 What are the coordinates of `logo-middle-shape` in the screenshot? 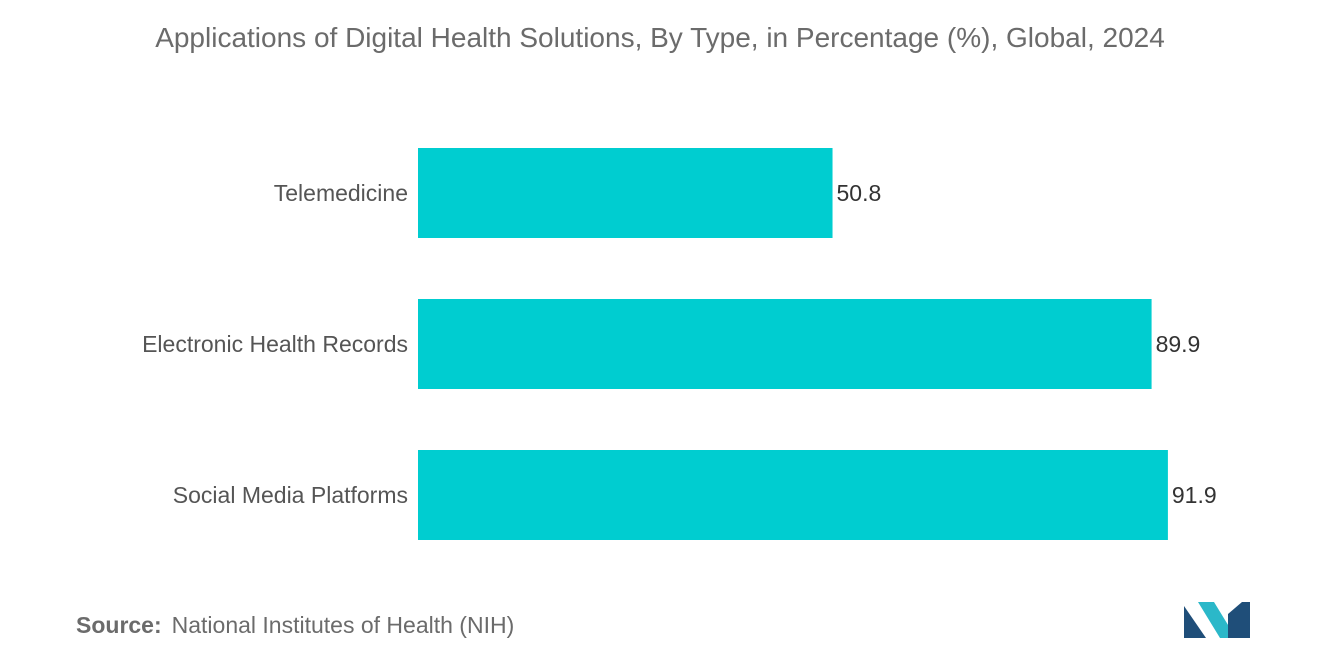 It's located at (1217, 620).